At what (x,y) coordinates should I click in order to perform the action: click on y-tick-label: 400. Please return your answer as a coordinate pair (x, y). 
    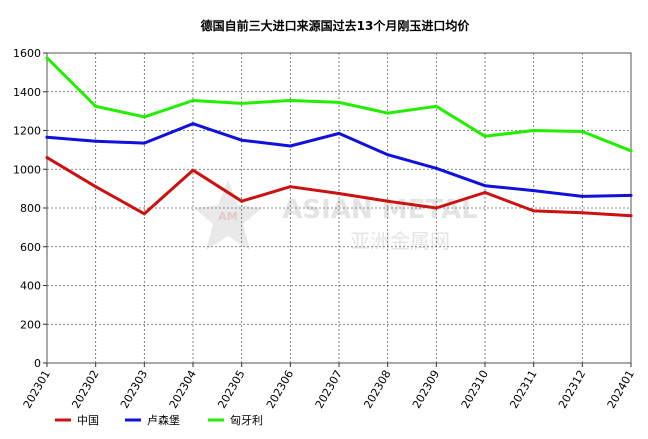
    Looking at the image, I should click on (30, 286).